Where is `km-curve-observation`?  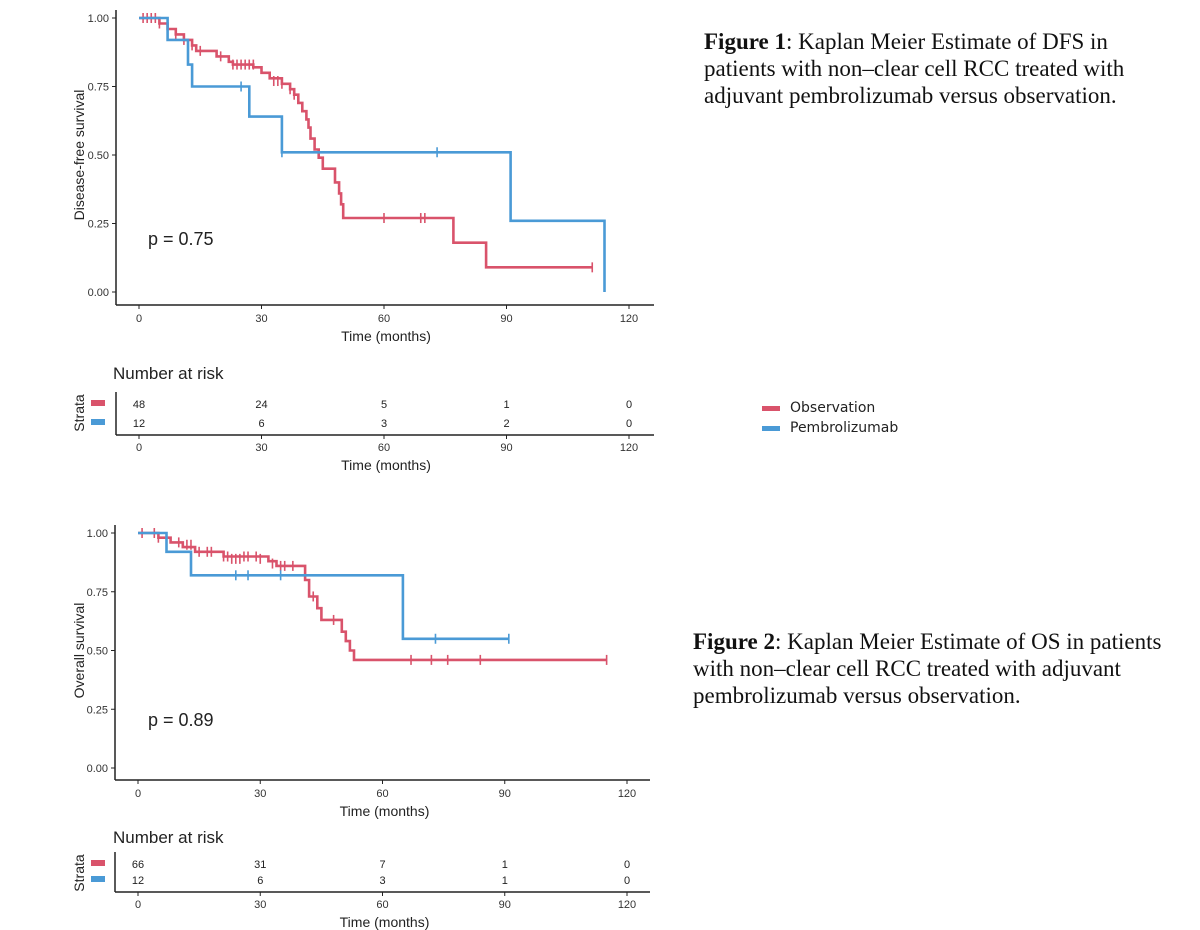 km-curve-observation is located at coordinates (372, 596).